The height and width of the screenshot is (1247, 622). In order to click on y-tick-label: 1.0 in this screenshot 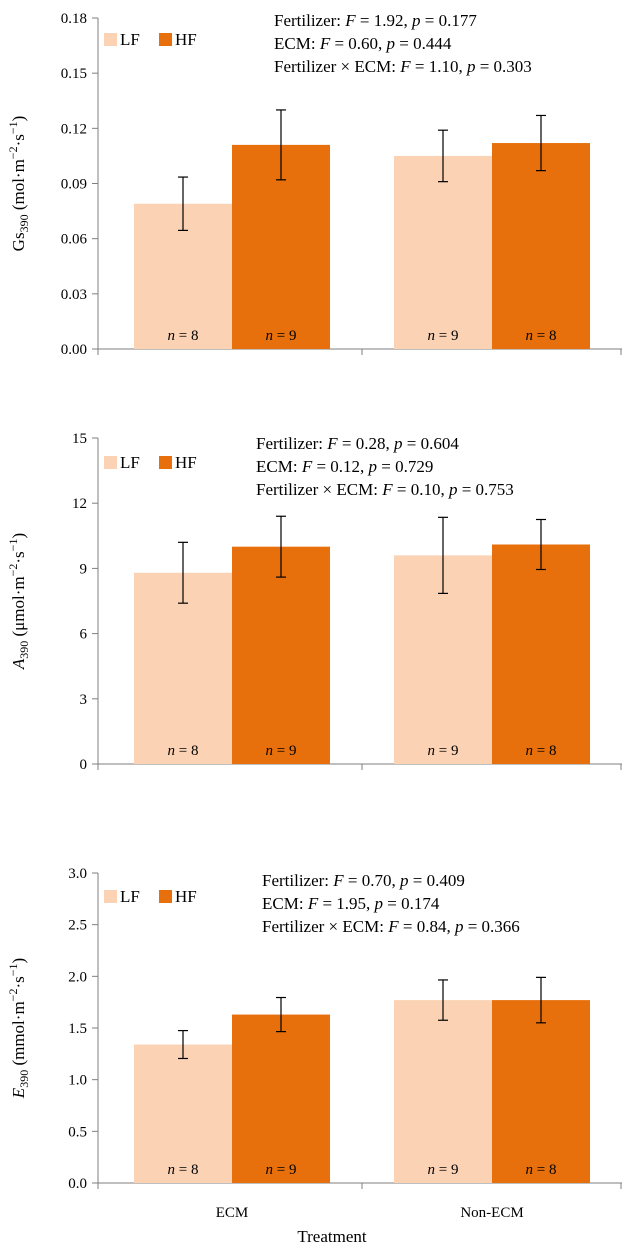, I will do `click(77, 1081)`.